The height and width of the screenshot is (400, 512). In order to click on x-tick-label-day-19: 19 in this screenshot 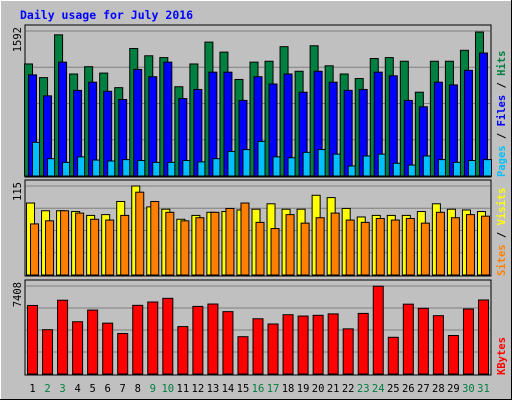, I will do `click(303, 389)`.